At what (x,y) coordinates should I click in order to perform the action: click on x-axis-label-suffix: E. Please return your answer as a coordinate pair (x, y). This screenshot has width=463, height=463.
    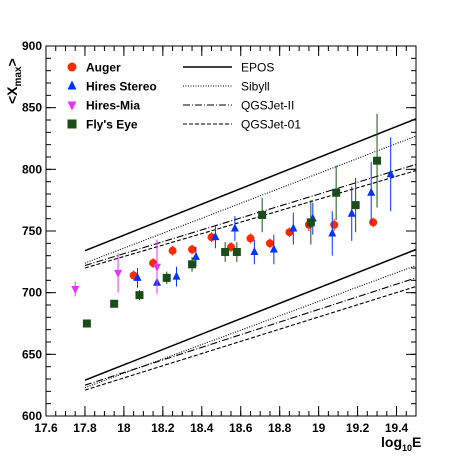
    Looking at the image, I should click on (416, 442).